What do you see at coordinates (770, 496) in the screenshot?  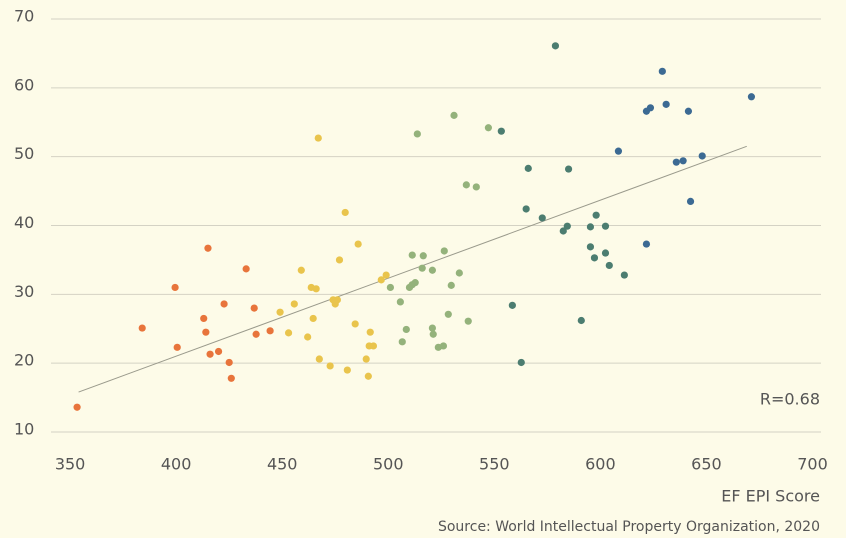 I see `x-axis-label: EF EPI Score` at bounding box center [770, 496].